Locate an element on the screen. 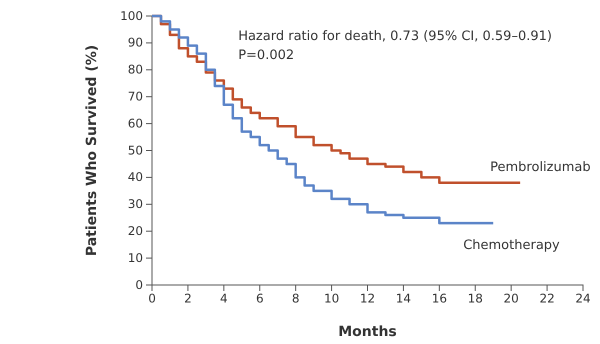  series-label: Pembrolizumab is located at coordinates (540, 167).